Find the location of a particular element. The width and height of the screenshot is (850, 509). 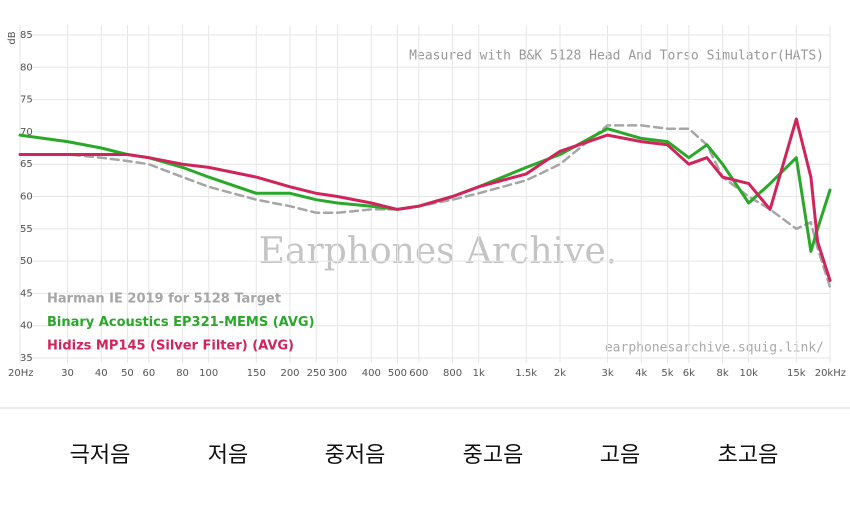

y-tick-label: 35 is located at coordinates (26, 358).